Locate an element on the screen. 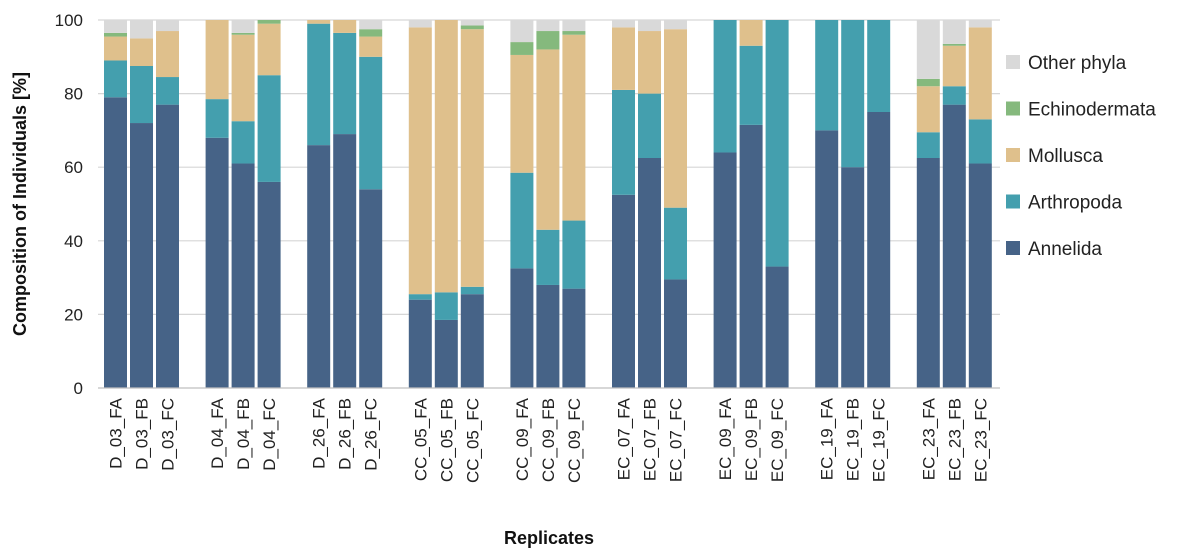 Image resolution: width=1200 pixels, height=556 pixels. bar-cc-05-fc-mollusca is located at coordinates (472, 158).